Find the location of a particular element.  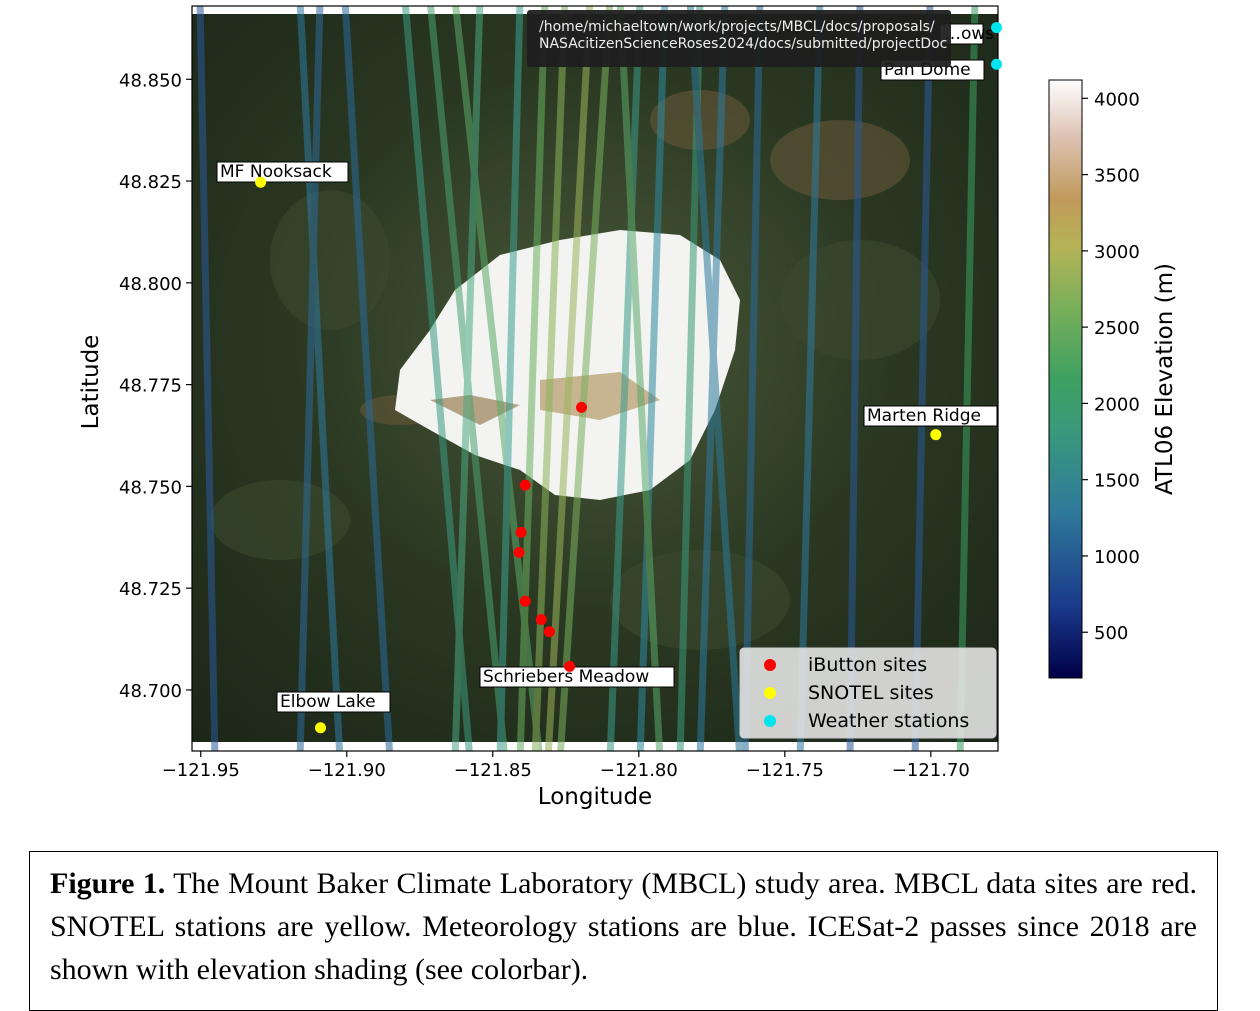

legend-label: Weather stations is located at coordinates (888, 721).